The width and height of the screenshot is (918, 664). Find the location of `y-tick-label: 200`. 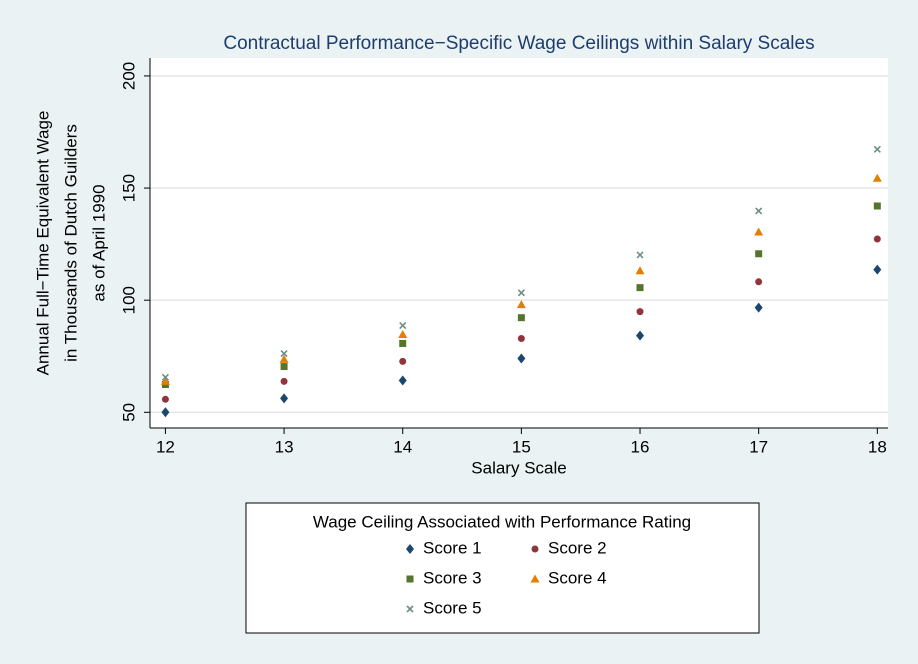

y-tick-label: 200 is located at coordinates (128, 76).